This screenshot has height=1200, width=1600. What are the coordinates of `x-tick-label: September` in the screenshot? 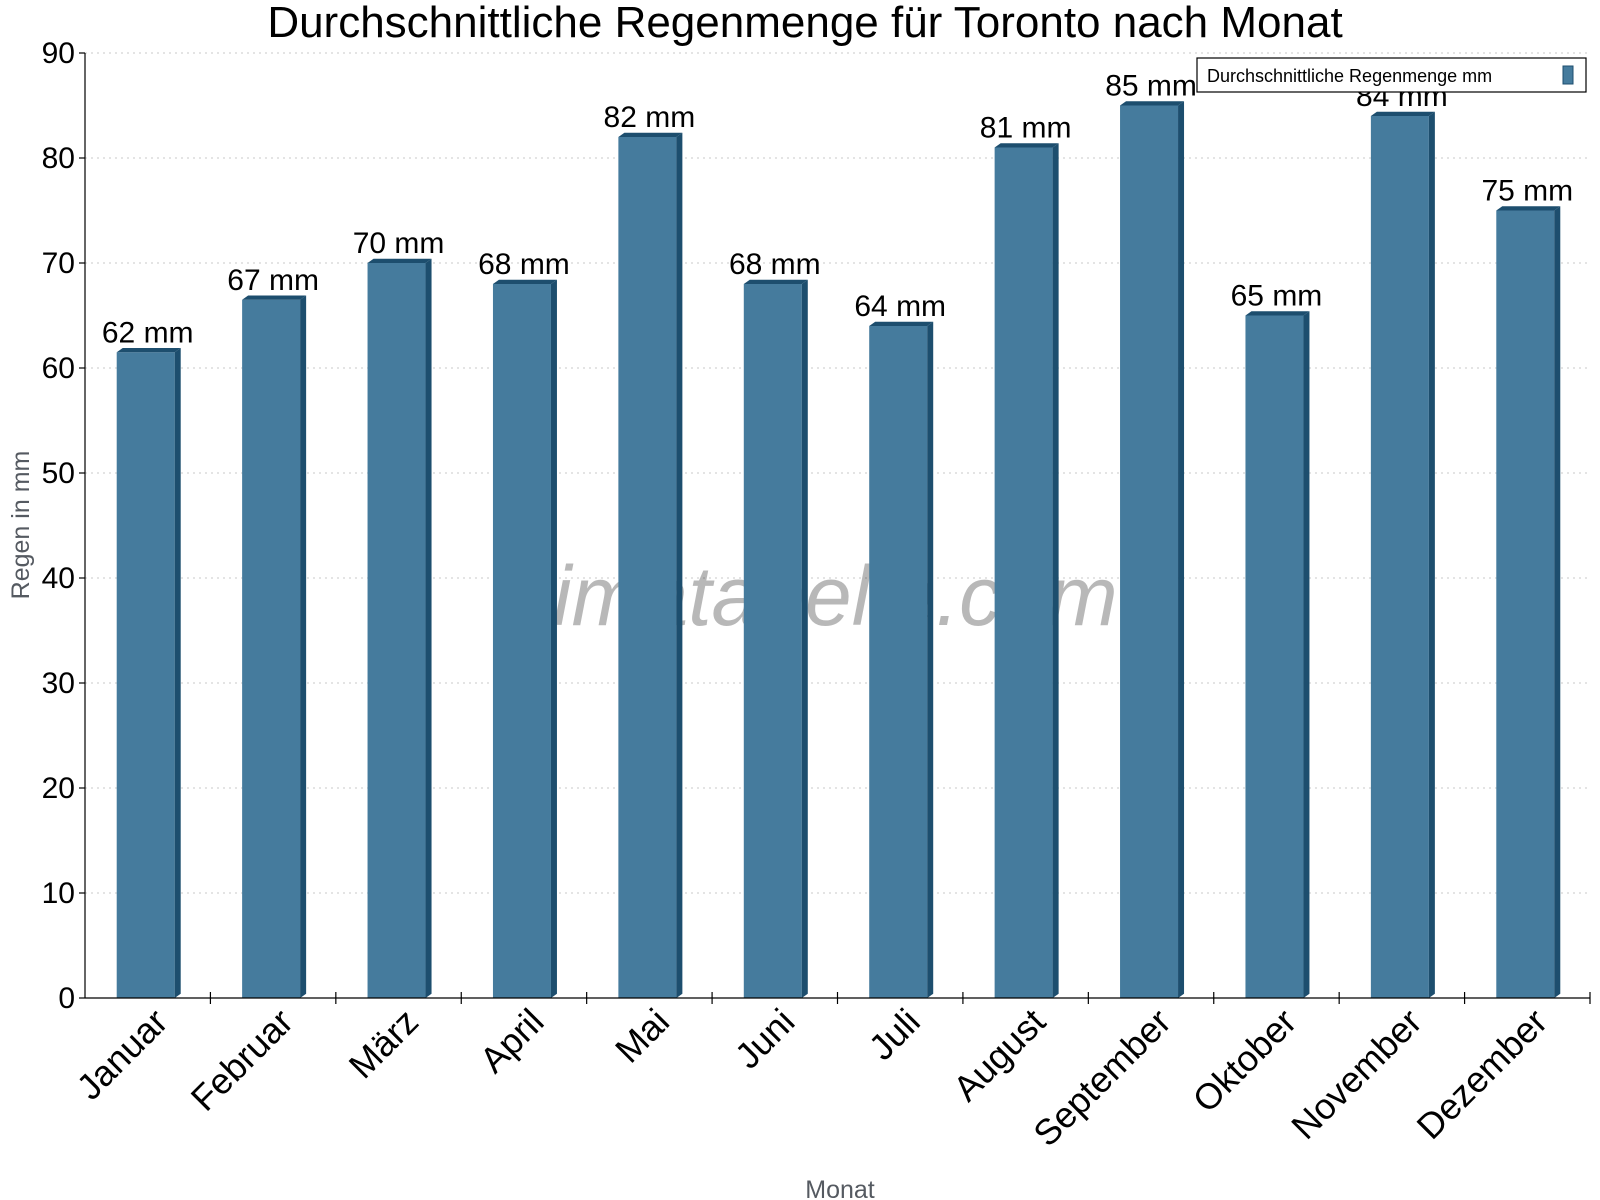 It's located at (1102, 1078).